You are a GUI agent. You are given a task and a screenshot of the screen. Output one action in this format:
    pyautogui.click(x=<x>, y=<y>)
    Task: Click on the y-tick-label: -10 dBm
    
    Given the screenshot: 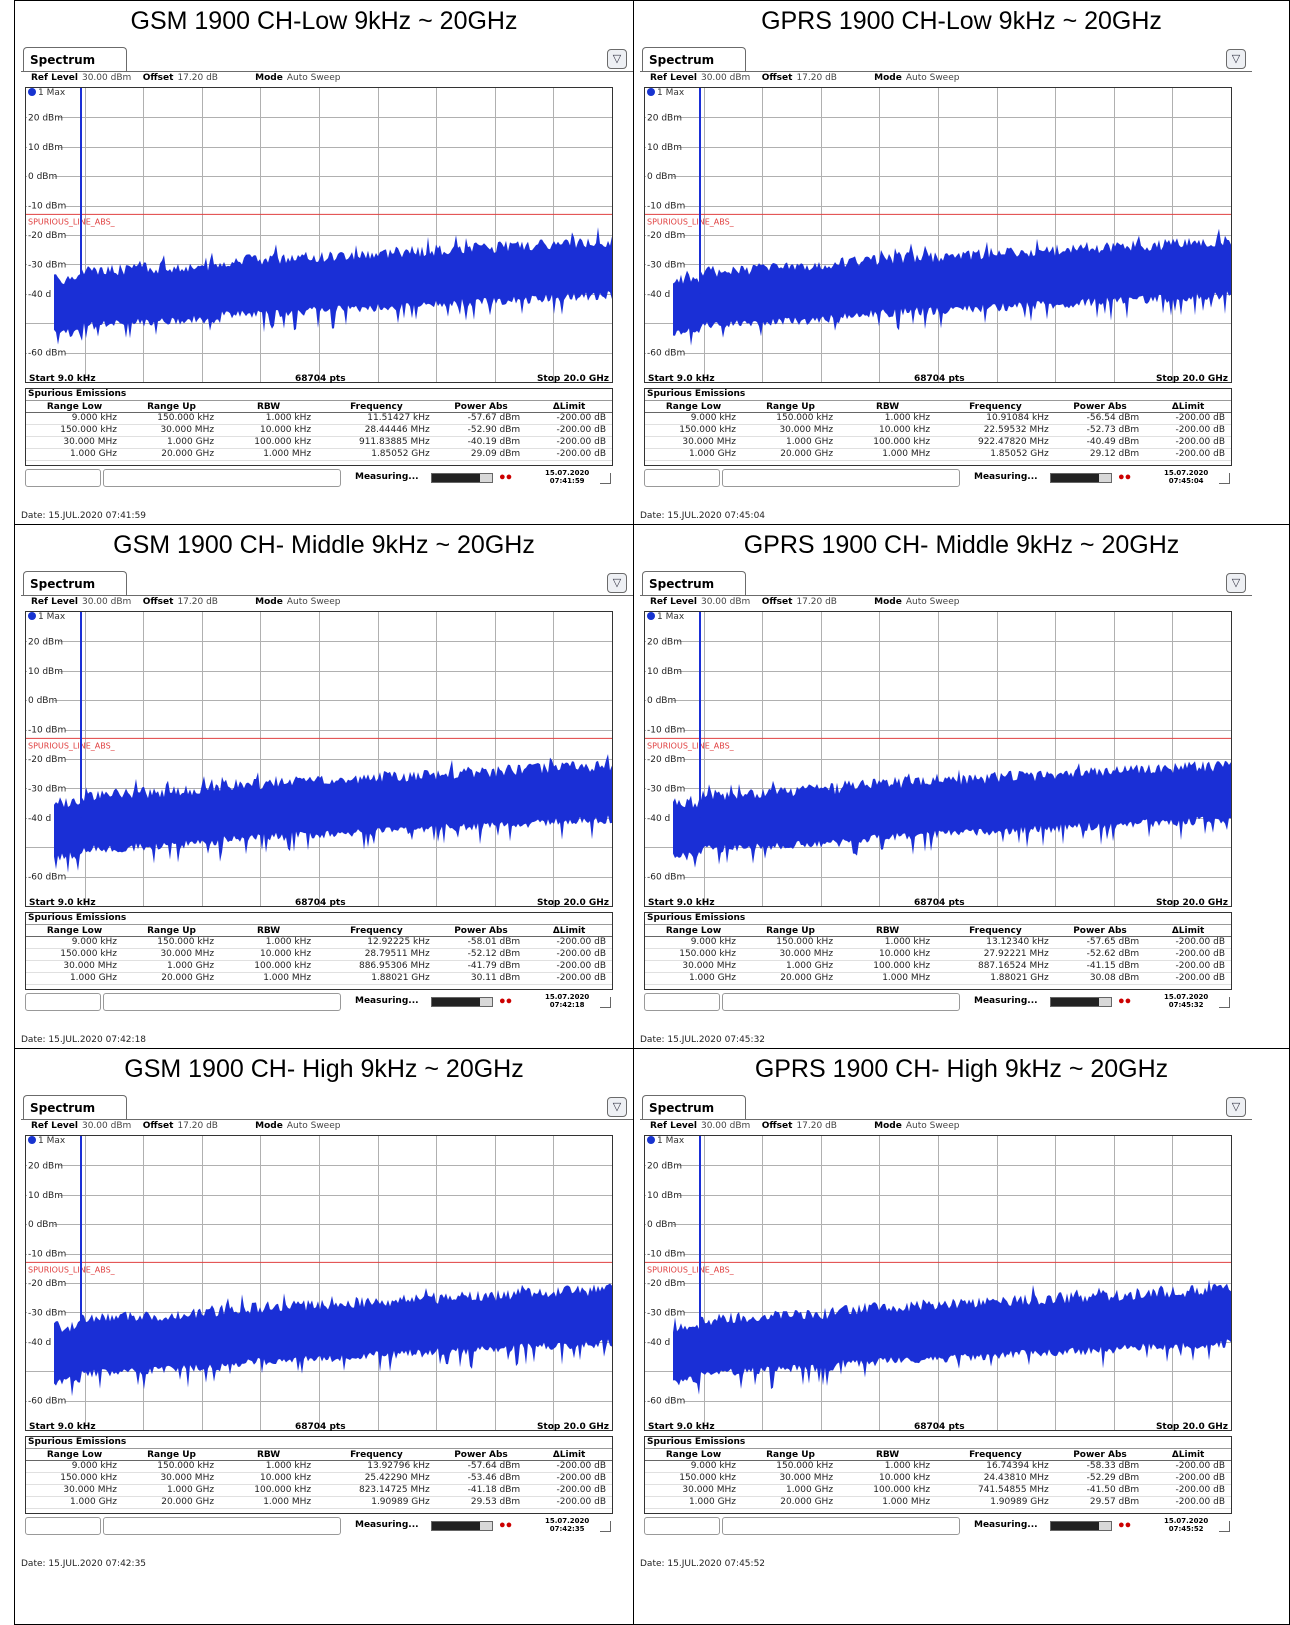 What is the action you would take?
    pyautogui.click(x=666, y=207)
    